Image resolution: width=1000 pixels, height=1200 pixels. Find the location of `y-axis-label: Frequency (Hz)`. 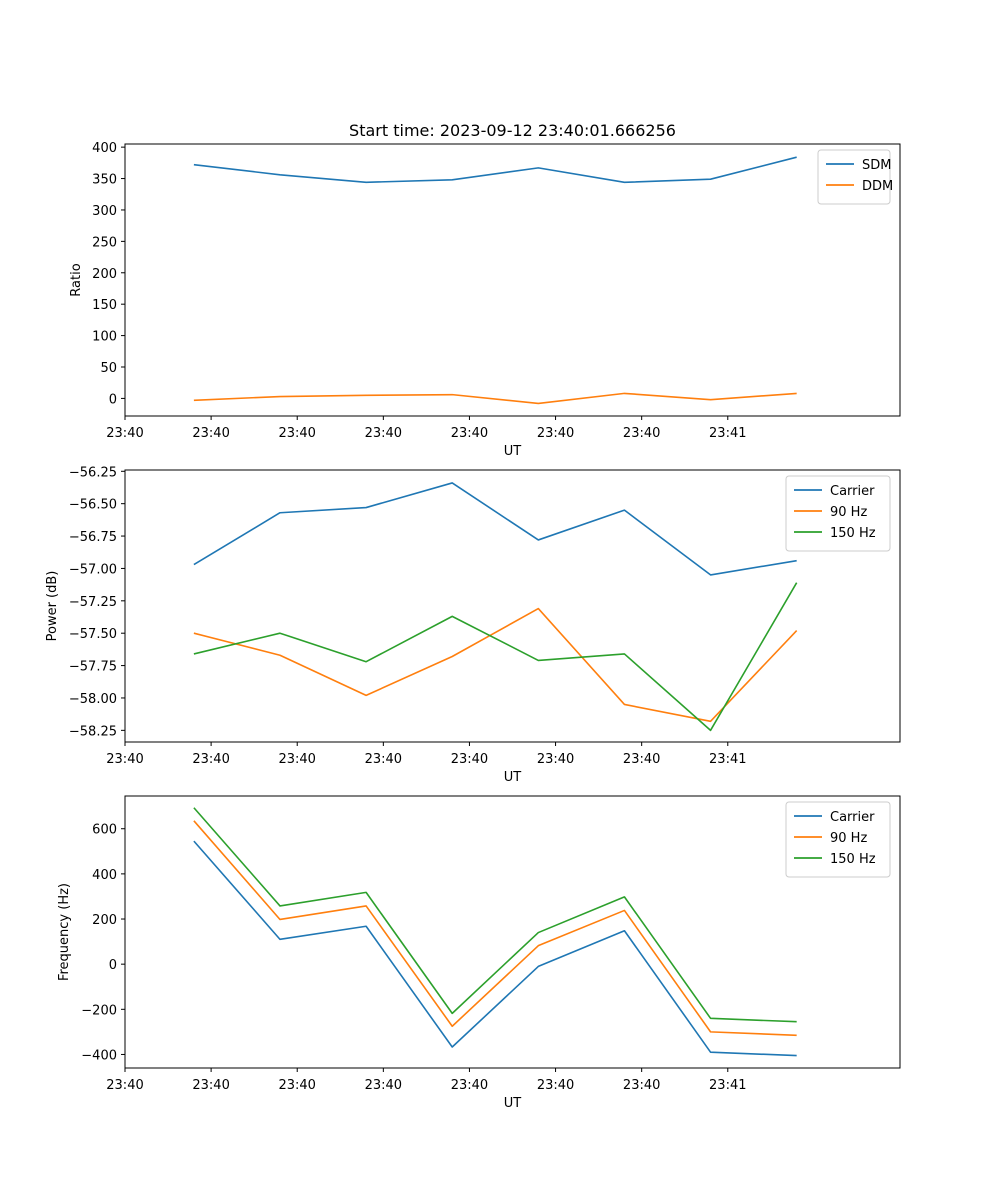

y-axis-label: Frequency (Hz) is located at coordinates (64, 932).